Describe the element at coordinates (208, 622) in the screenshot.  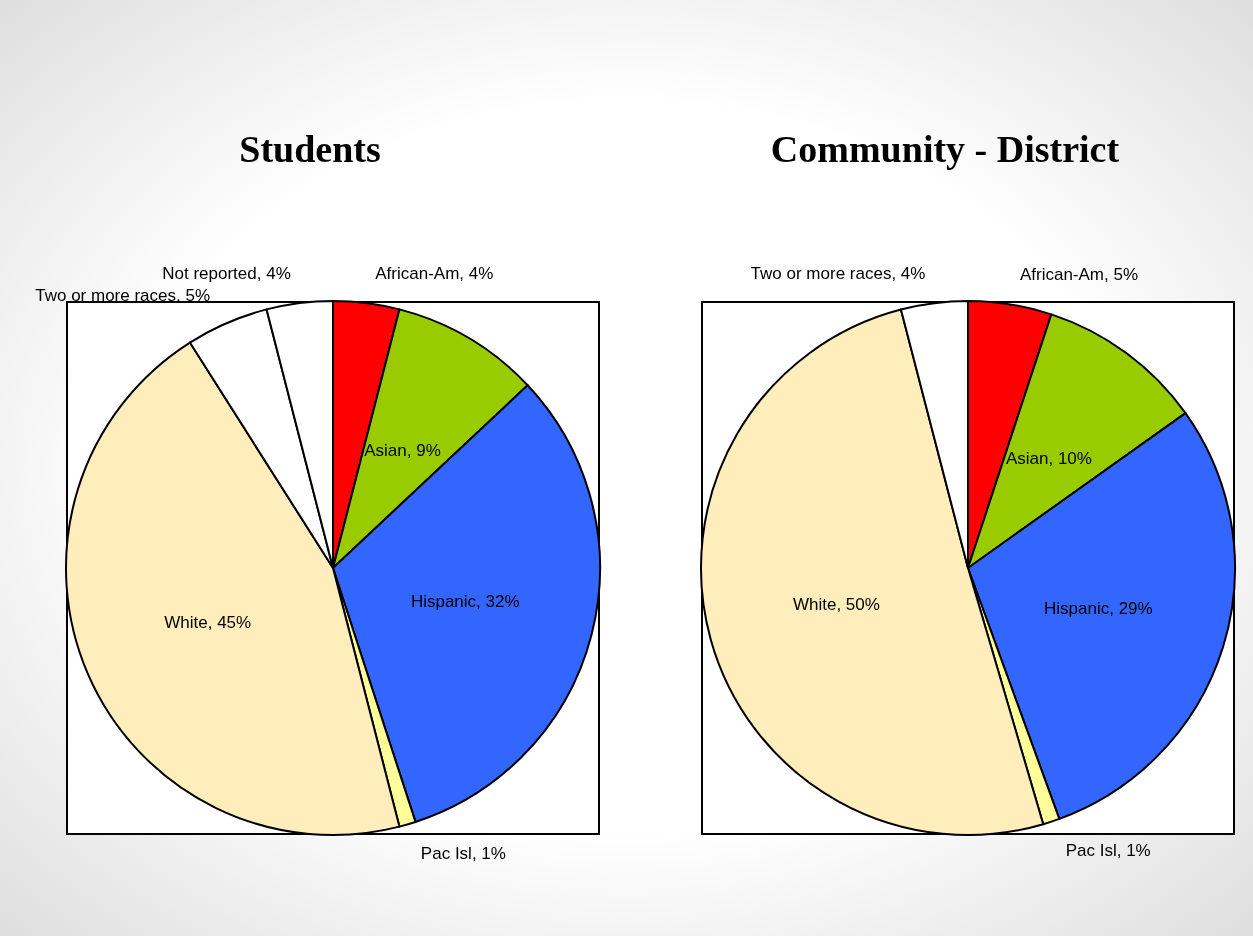
I see `slice-label: White, 45%` at that location.